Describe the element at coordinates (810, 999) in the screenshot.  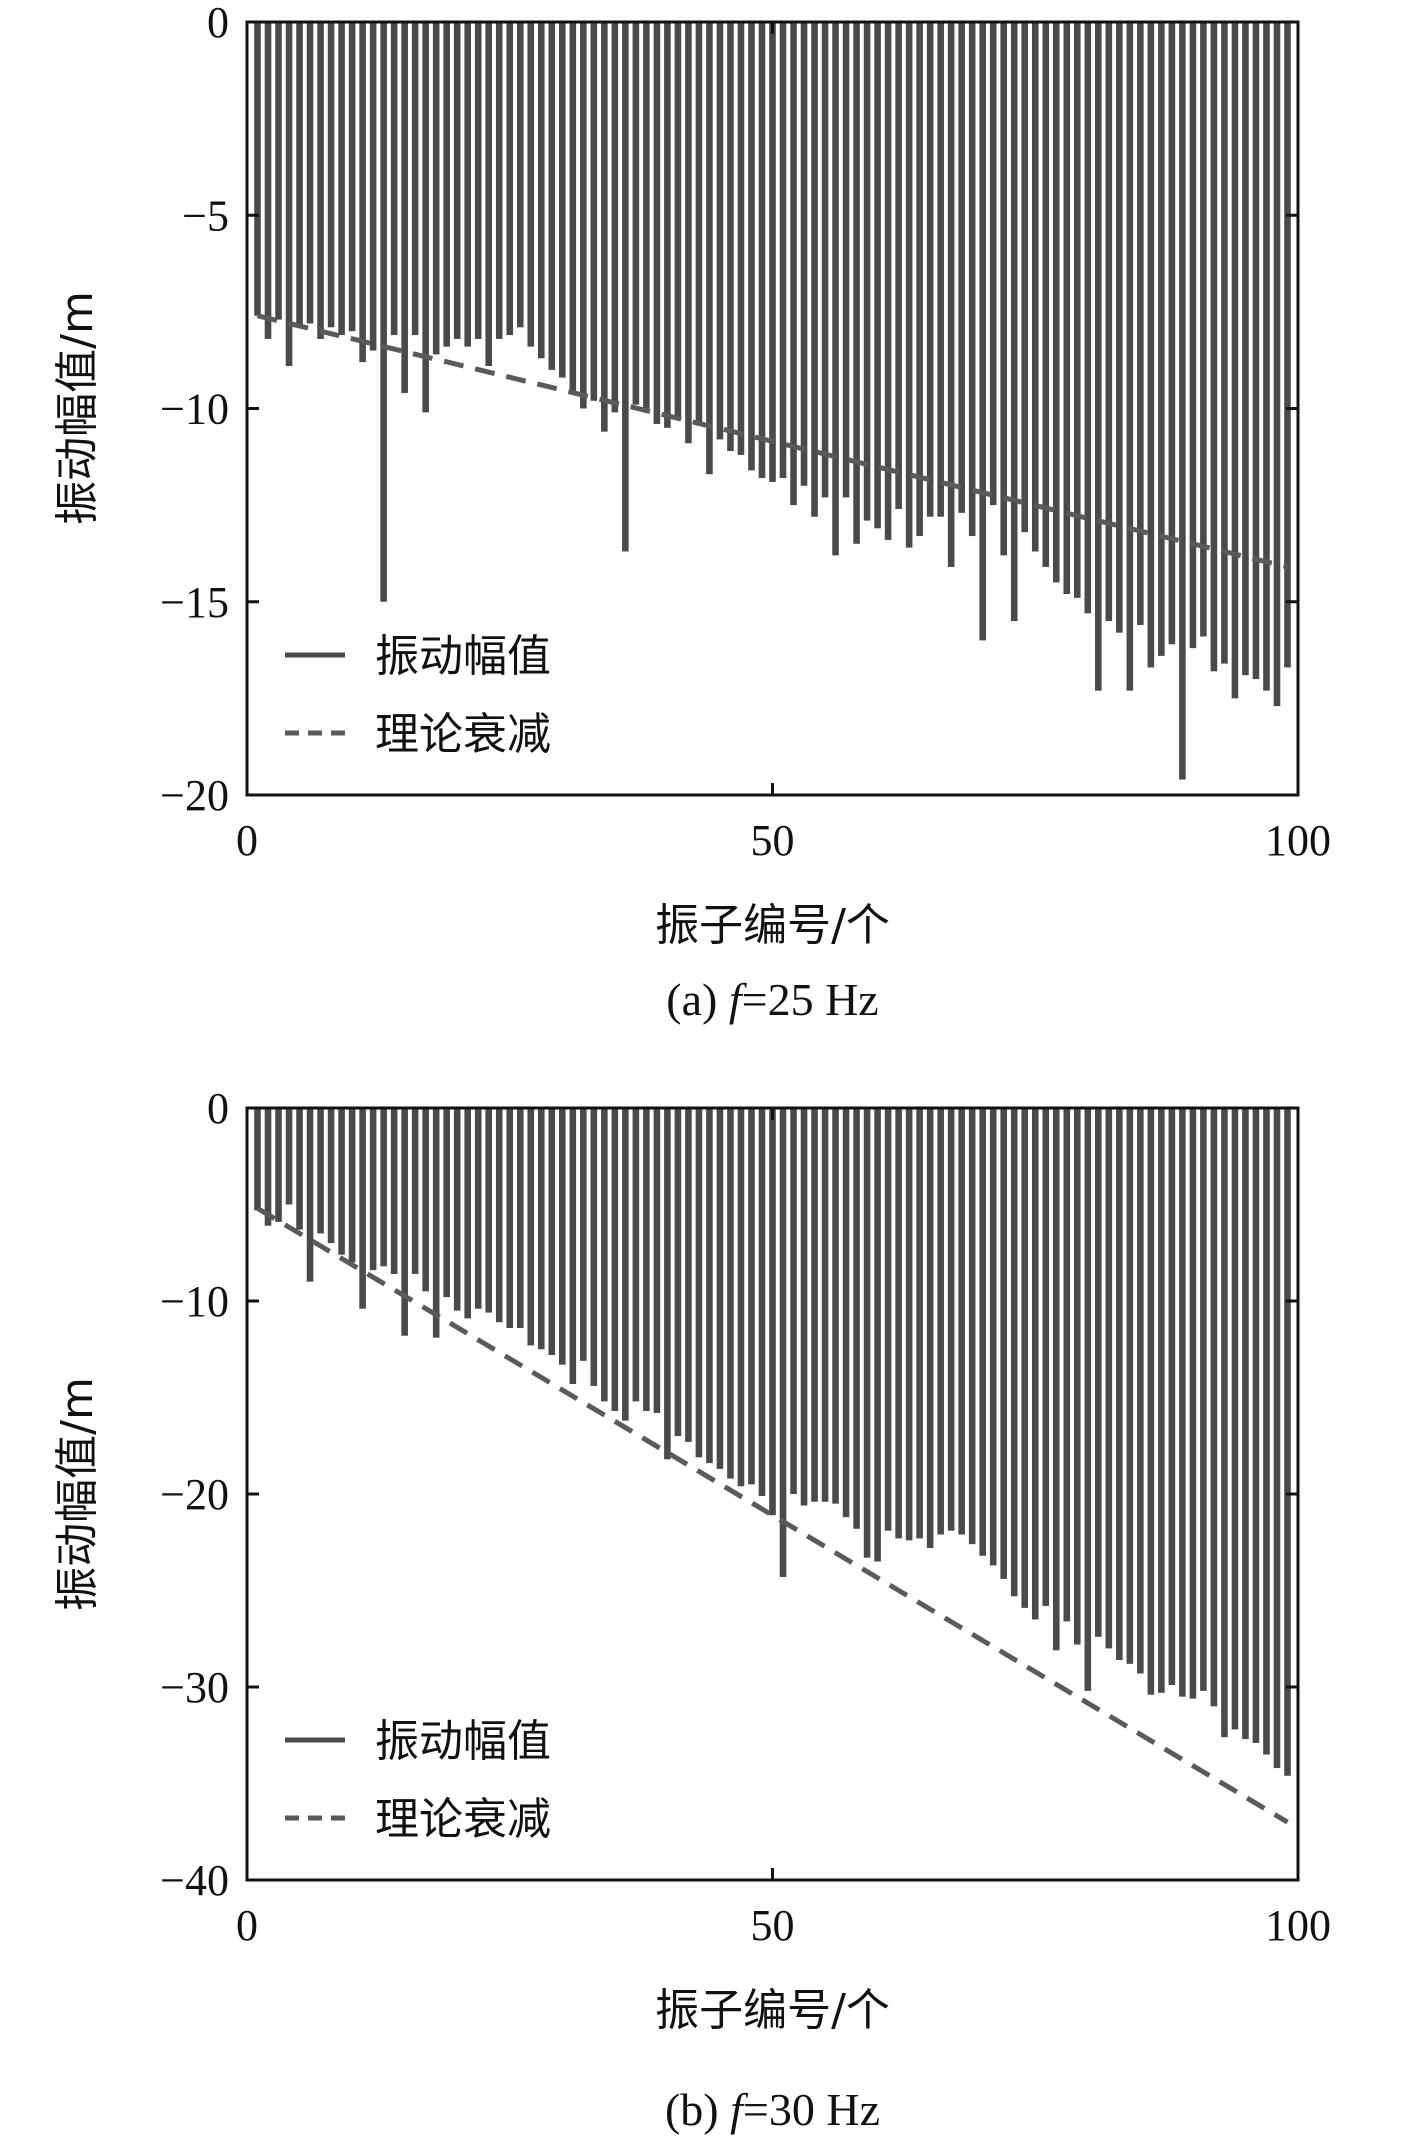
I see `caption-value: =25 Hz` at that location.